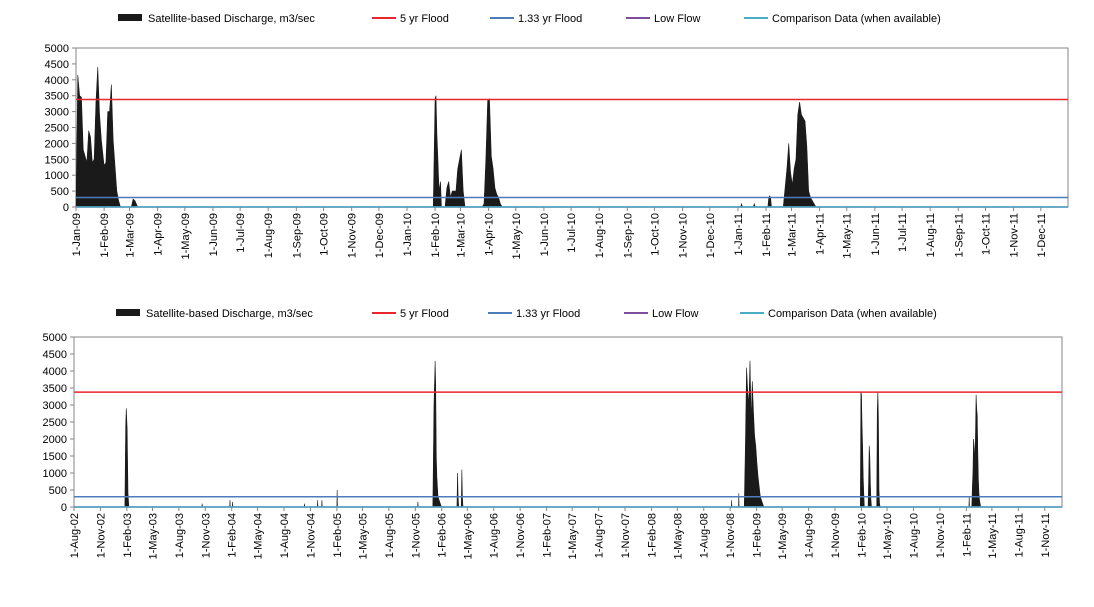  Describe the element at coordinates (548, 535) in the screenshot. I see `x-tick-label: 1-Feb-07` at that location.